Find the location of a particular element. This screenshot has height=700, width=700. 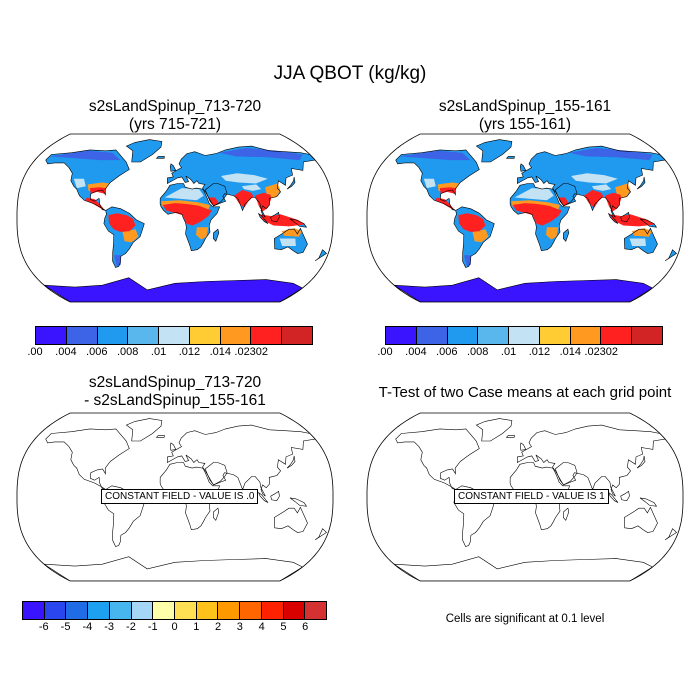

coastline-arabia-persia is located at coordinates (566, 195).